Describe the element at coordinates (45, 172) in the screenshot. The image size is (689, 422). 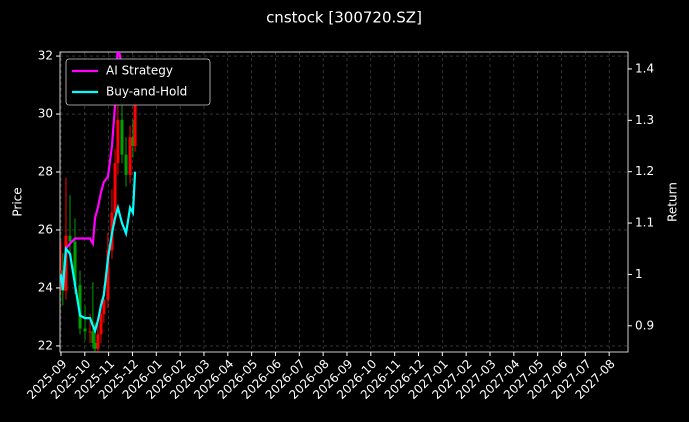
I see `y-tick-label: 28` at that location.